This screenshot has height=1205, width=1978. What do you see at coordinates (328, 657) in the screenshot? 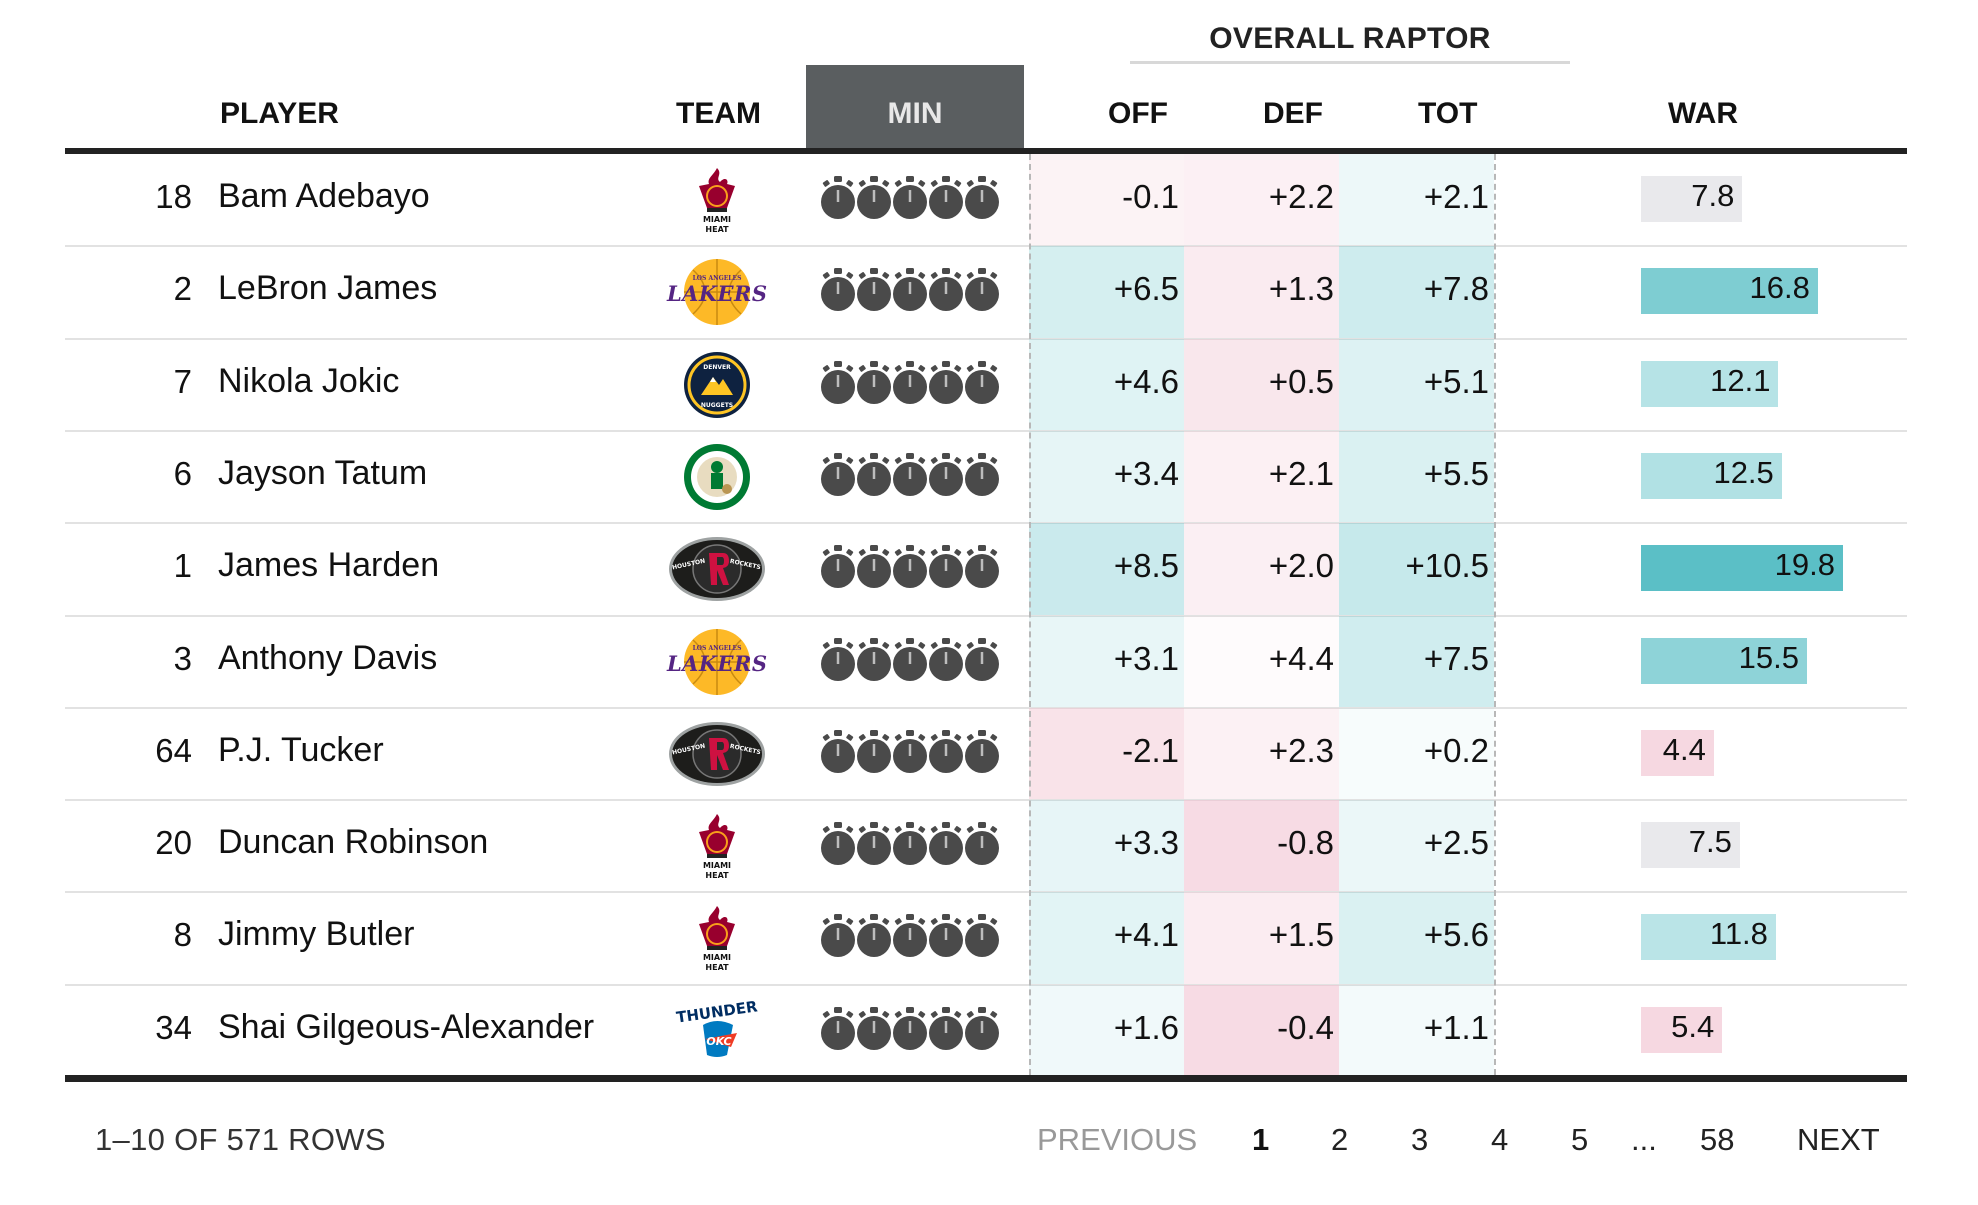
I see `player-name: Anthony Davis` at bounding box center [328, 657].